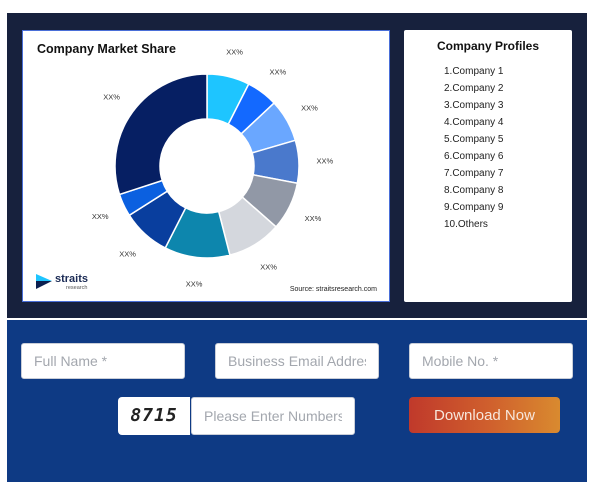  What do you see at coordinates (77, 288) in the screenshot?
I see `brand-sub: research` at bounding box center [77, 288].